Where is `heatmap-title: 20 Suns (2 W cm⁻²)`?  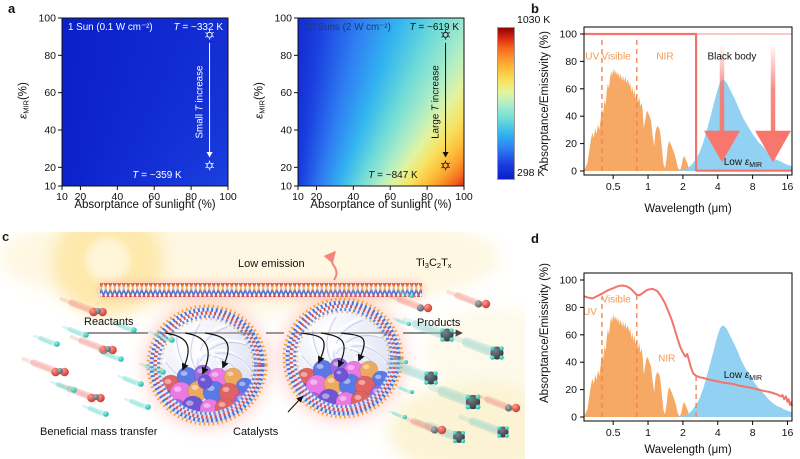 heatmap-title: 20 Suns (2 W cm⁻²) is located at coordinates (347, 27).